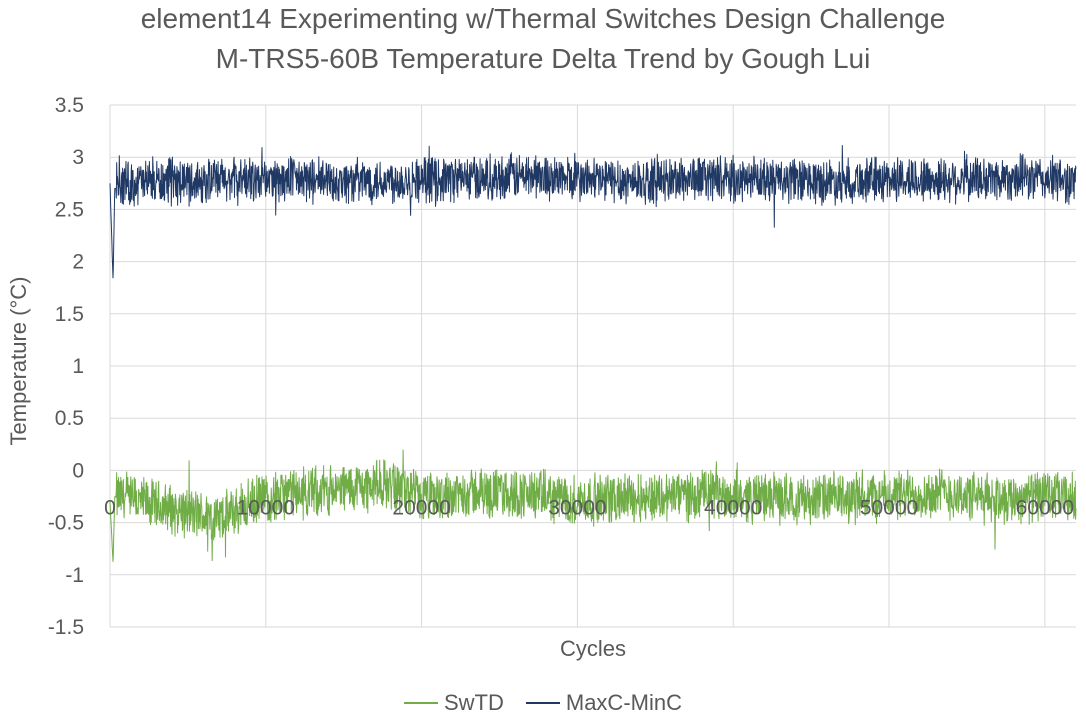  Describe the element at coordinates (593, 648) in the screenshot. I see `x-axis-label: Cycles` at that location.